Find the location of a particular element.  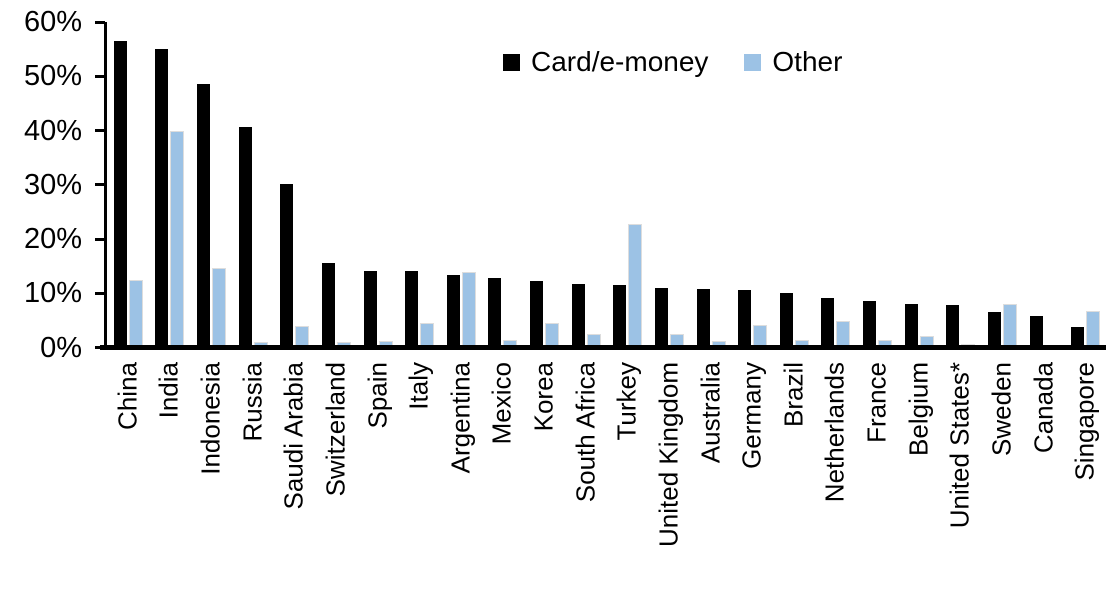

bar-group-italy is located at coordinates (419, 173).